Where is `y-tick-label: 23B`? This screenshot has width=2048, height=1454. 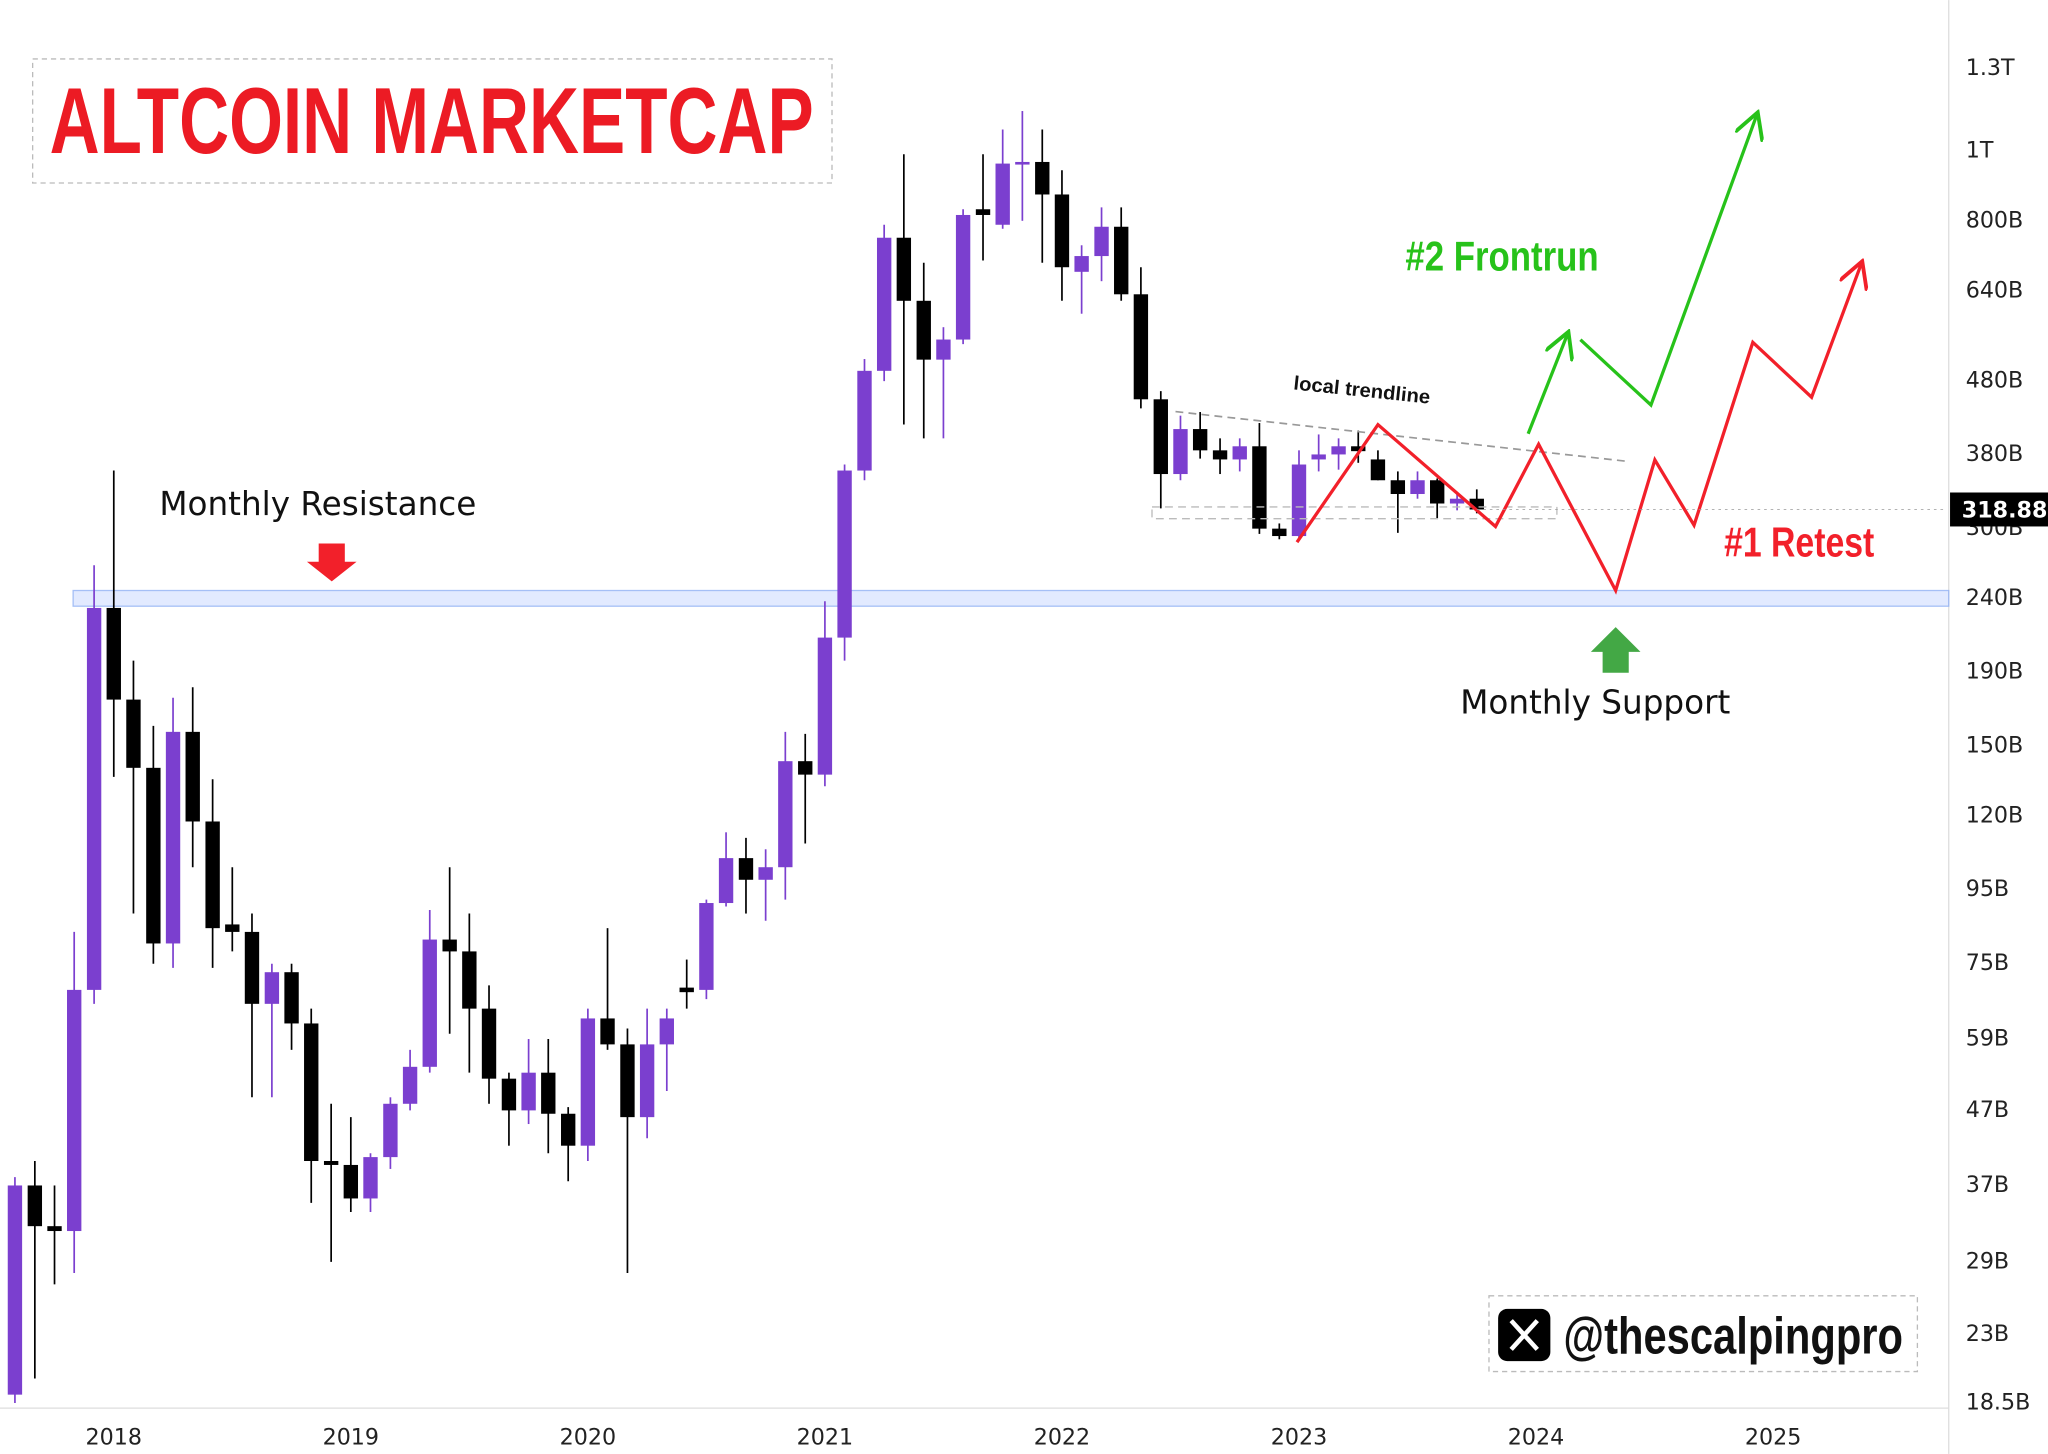 y-tick-label: 23B is located at coordinates (1987, 1334).